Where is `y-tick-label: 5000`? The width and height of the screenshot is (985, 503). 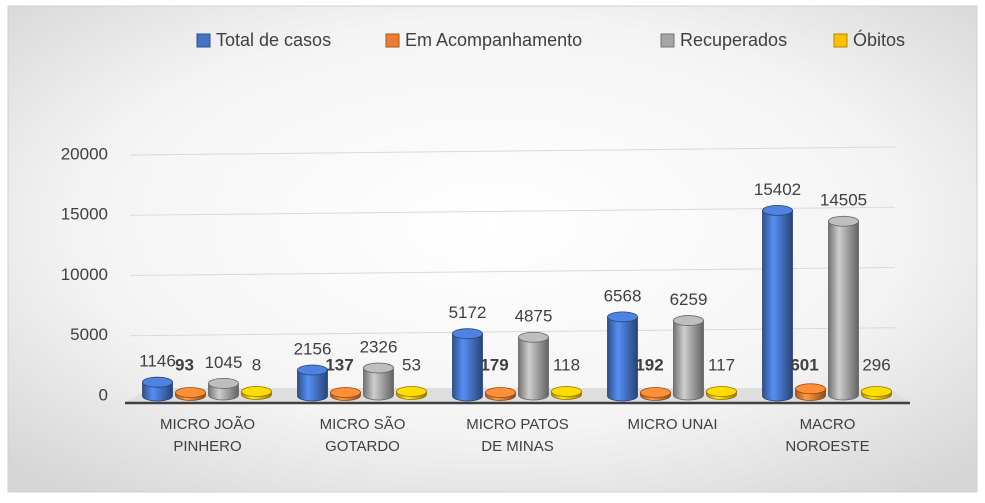
y-tick-label: 5000 is located at coordinates (89, 334).